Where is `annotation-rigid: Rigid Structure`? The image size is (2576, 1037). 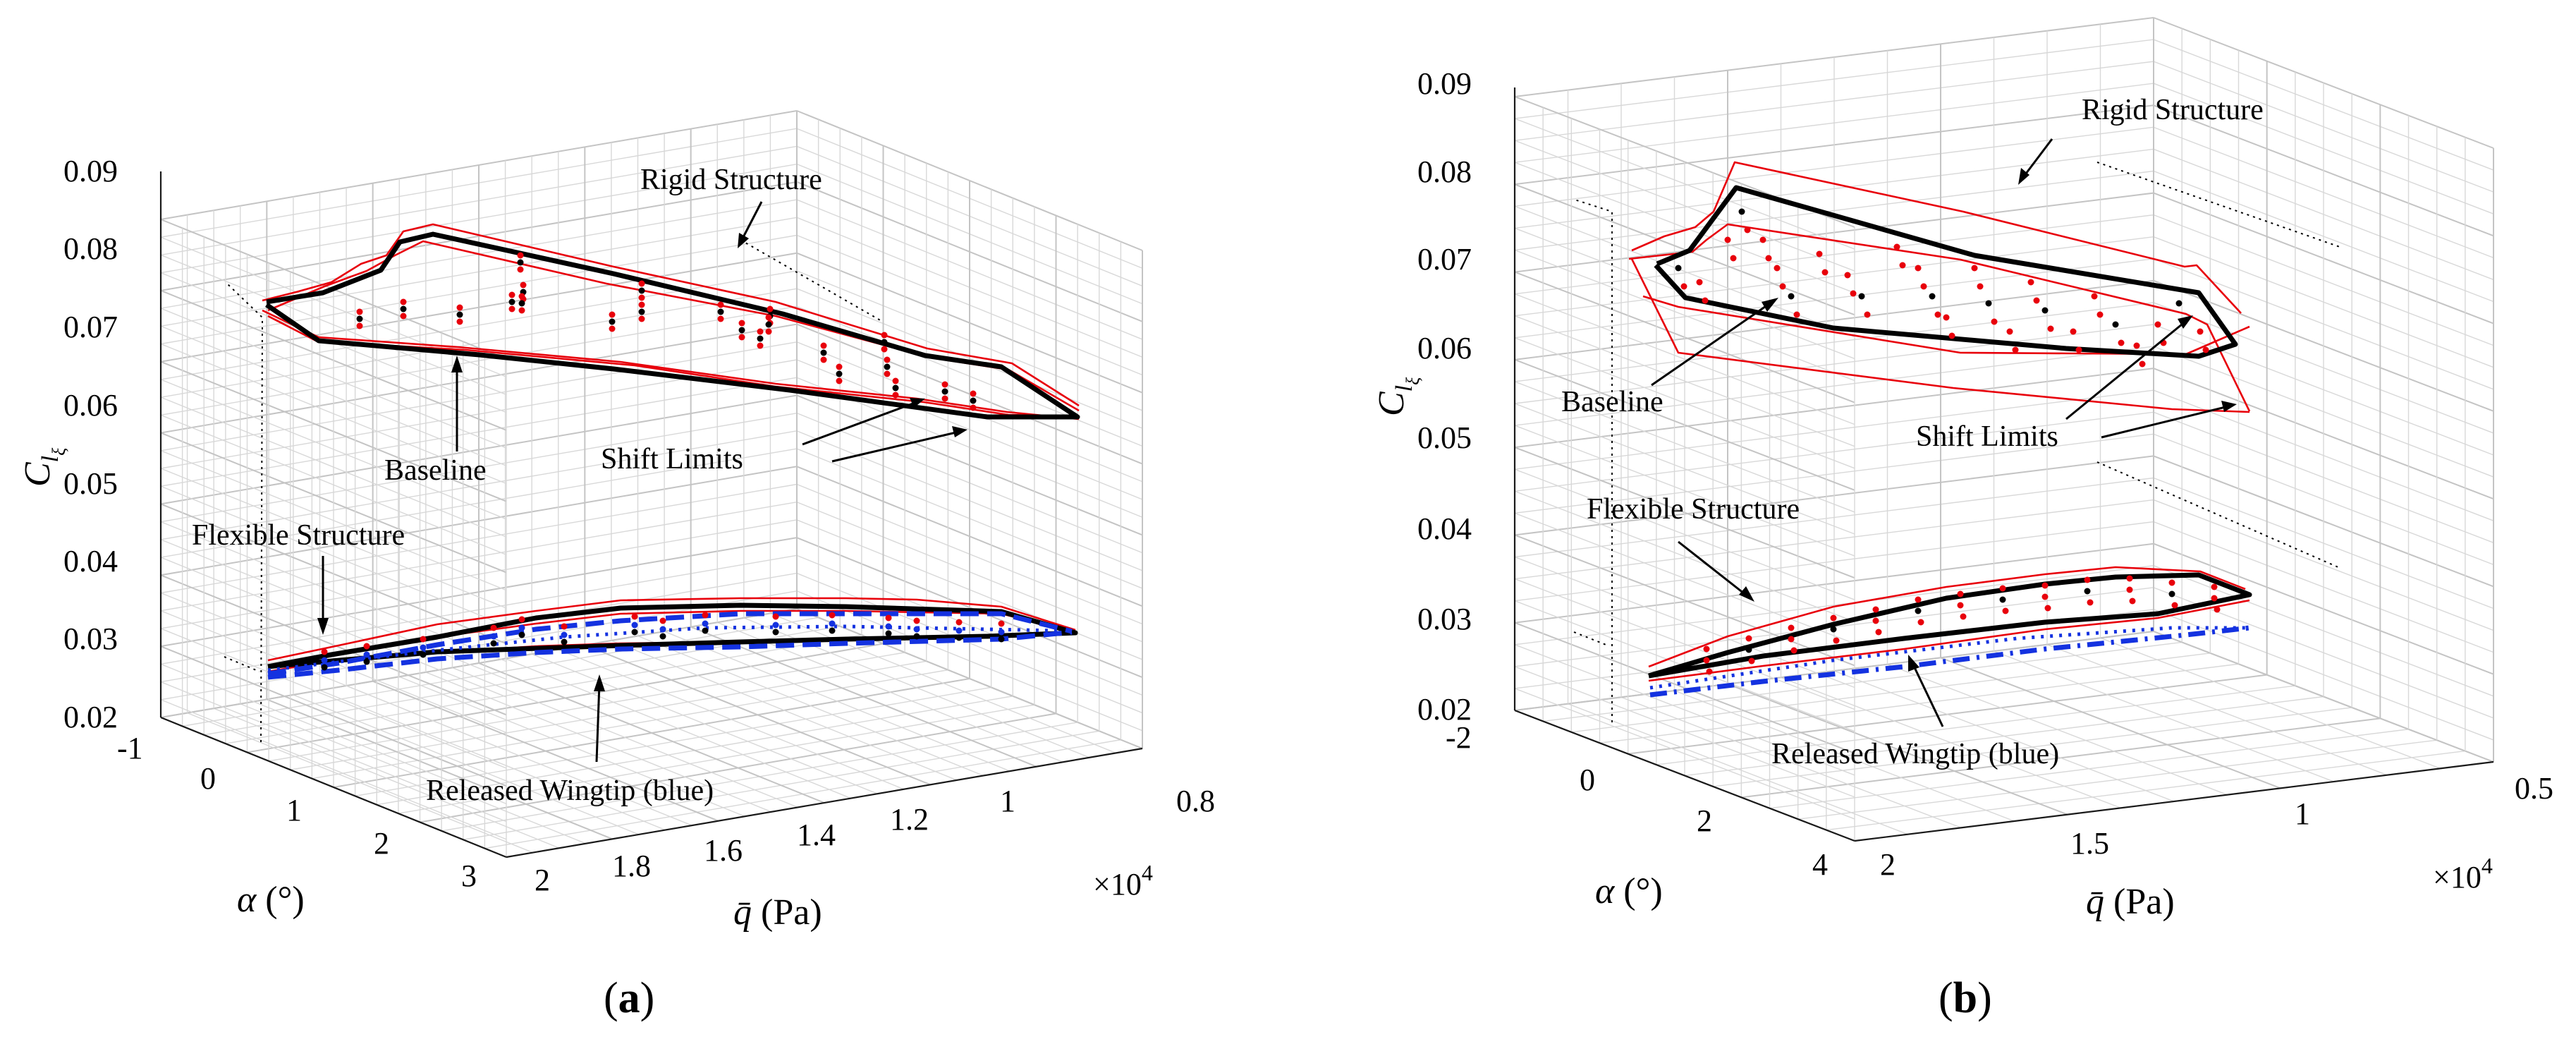 annotation-rigid: Rigid Structure is located at coordinates (731, 180).